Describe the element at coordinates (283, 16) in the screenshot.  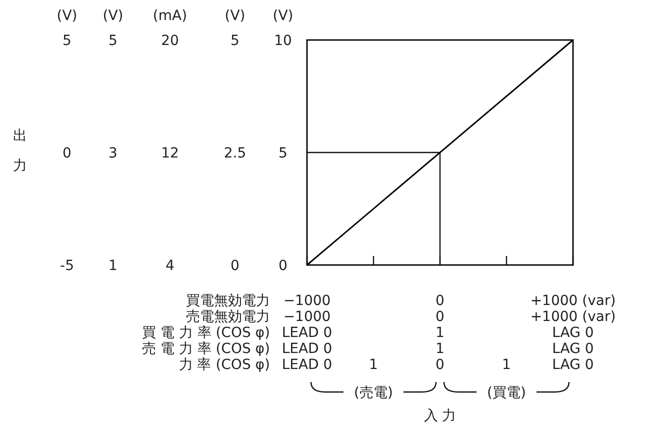
I see `y-axis-title: (V)` at that location.